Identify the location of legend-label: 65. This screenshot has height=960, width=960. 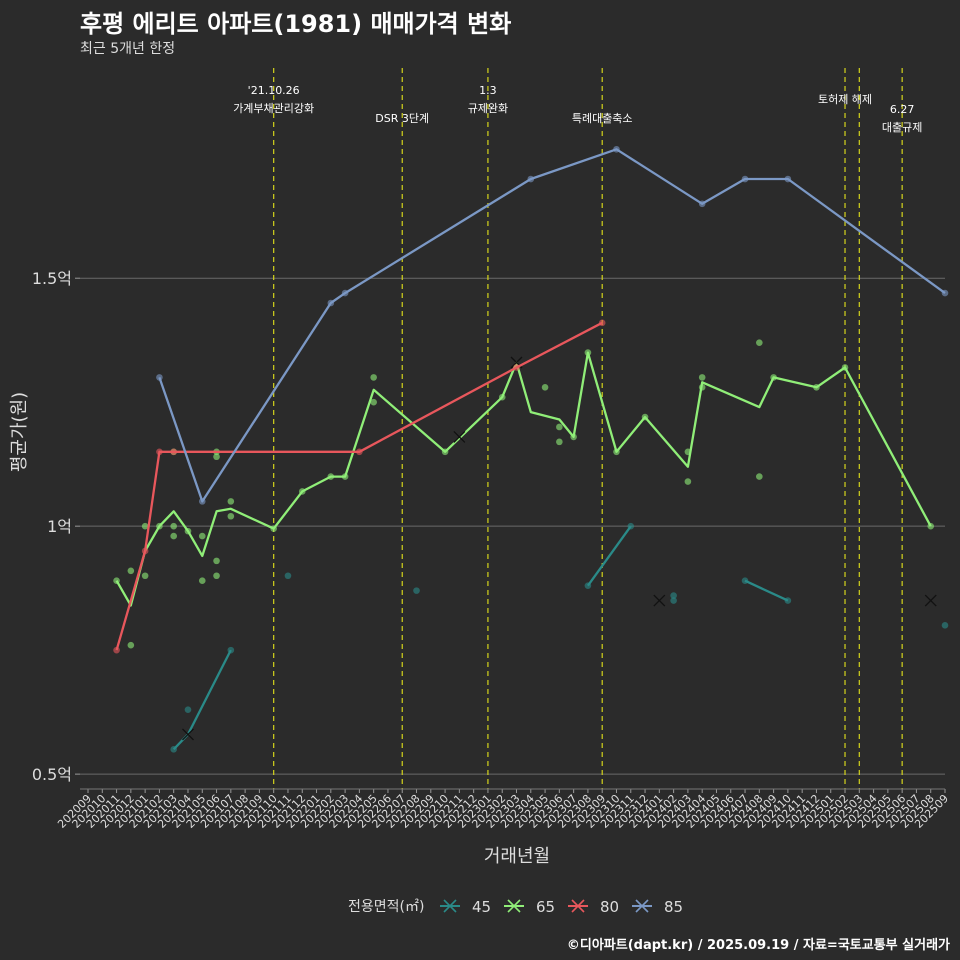
(545, 907).